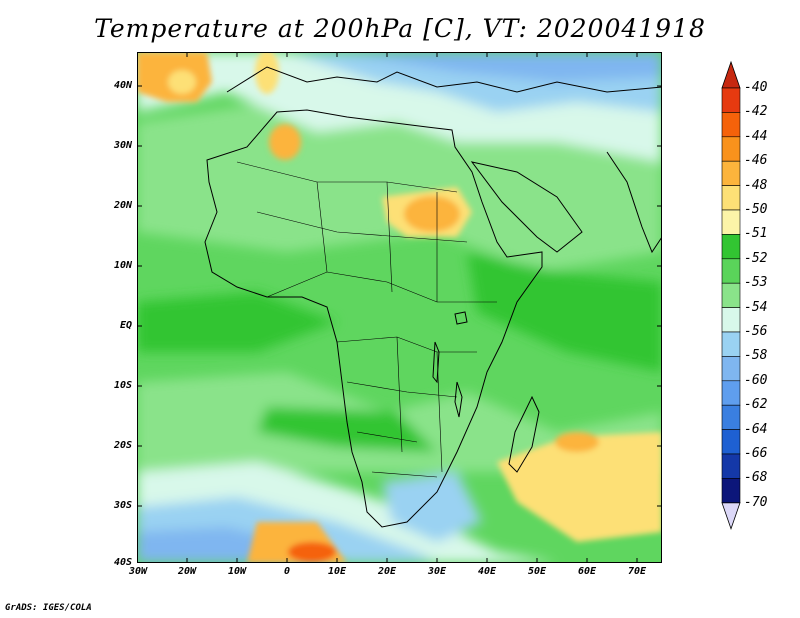 The height and width of the screenshot is (618, 800). Describe the element at coordinates (287, 571) in the screenshot. I see `lon-label-0: 0` at that location.